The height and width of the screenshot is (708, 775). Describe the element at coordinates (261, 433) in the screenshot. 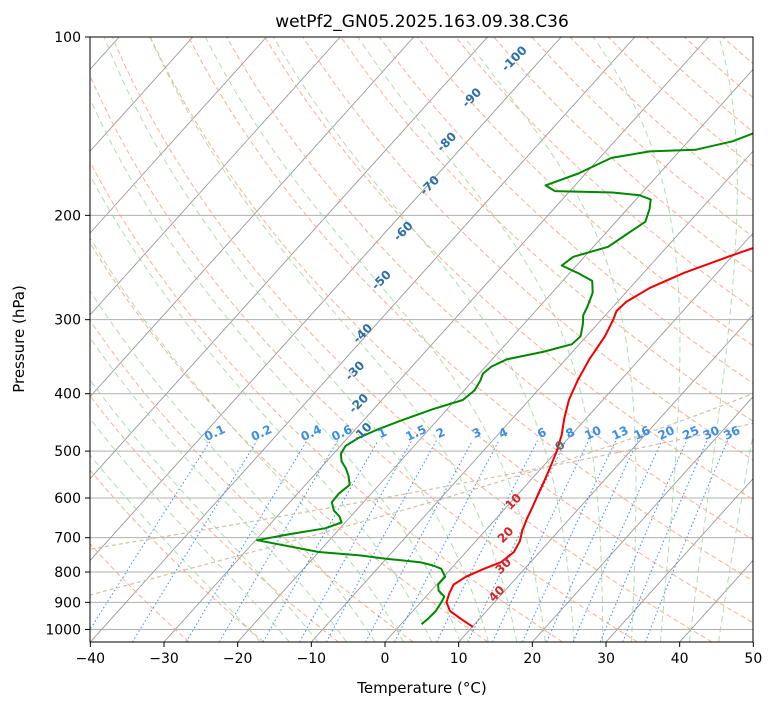

I see `mixing-ratio-label: 0.2` at that location.